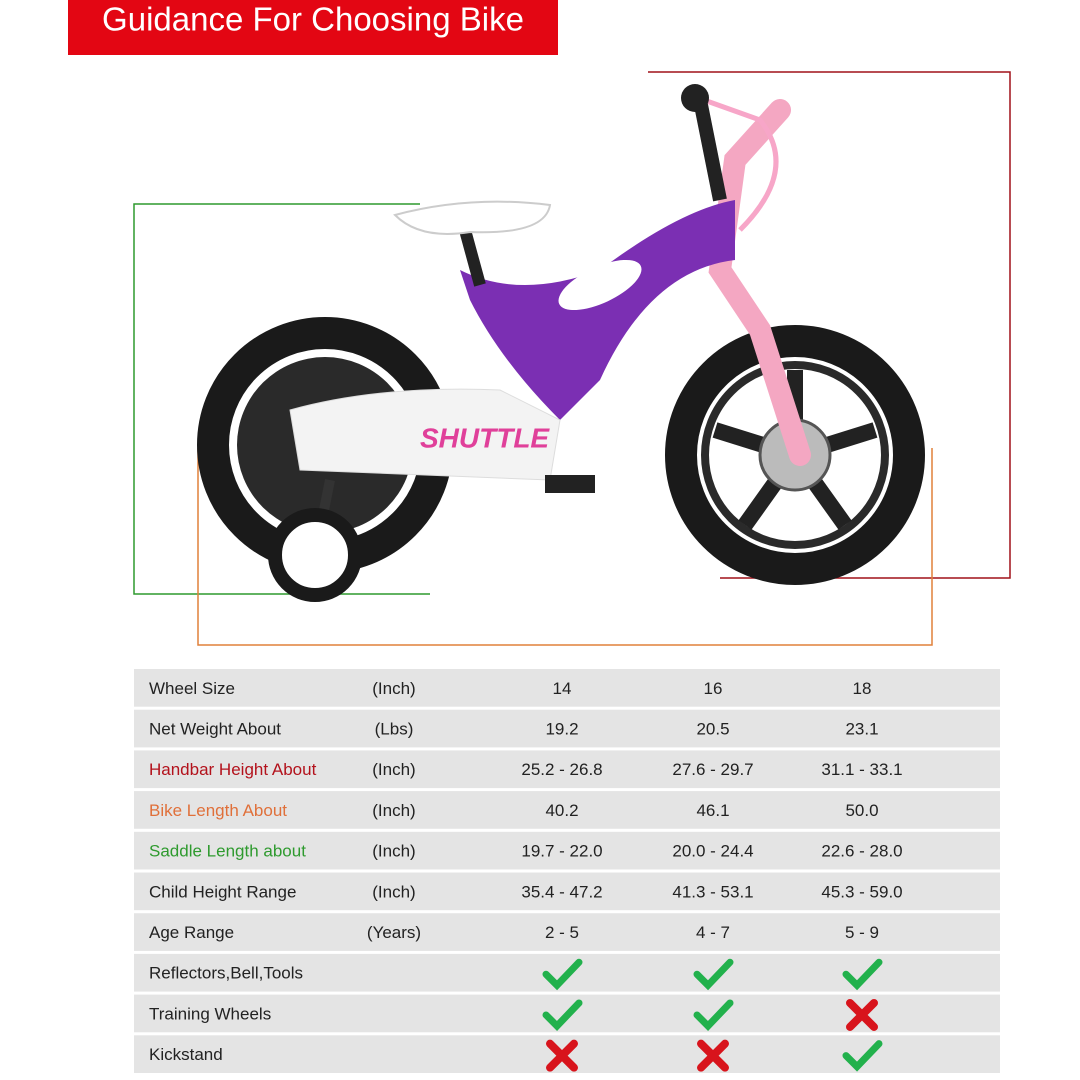 The width and height of the screenshot is (1080, 1080). What do you see at coordinates (192, 688) in the screenshot?
I see `row-label: Wheel Size` at bounding box center [192, 688].